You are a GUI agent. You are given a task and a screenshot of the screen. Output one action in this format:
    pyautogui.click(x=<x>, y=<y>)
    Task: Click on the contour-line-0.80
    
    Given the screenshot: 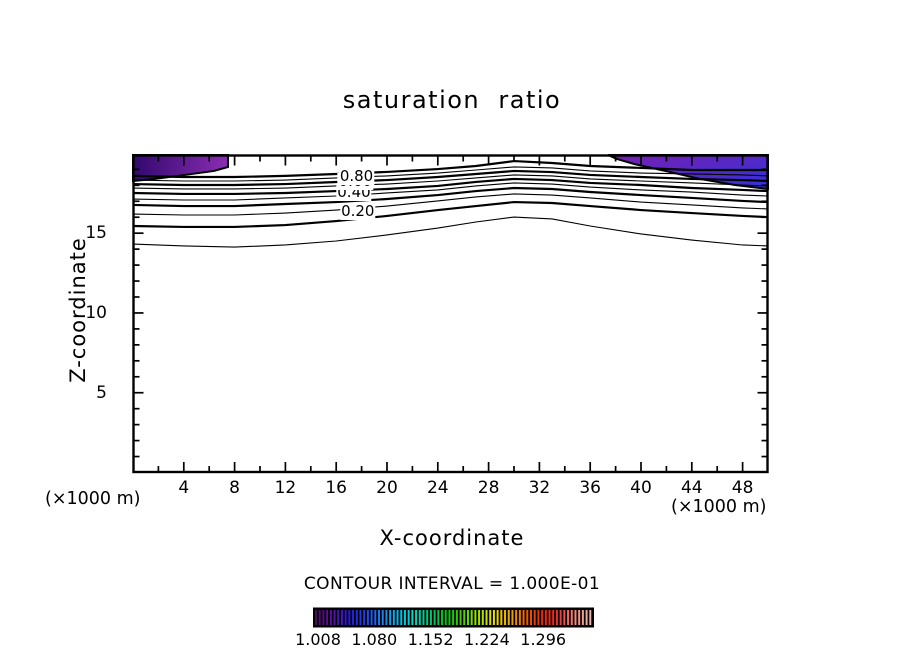 What is the action you would take?
    pyautogui.click(x=450, y=178)
    